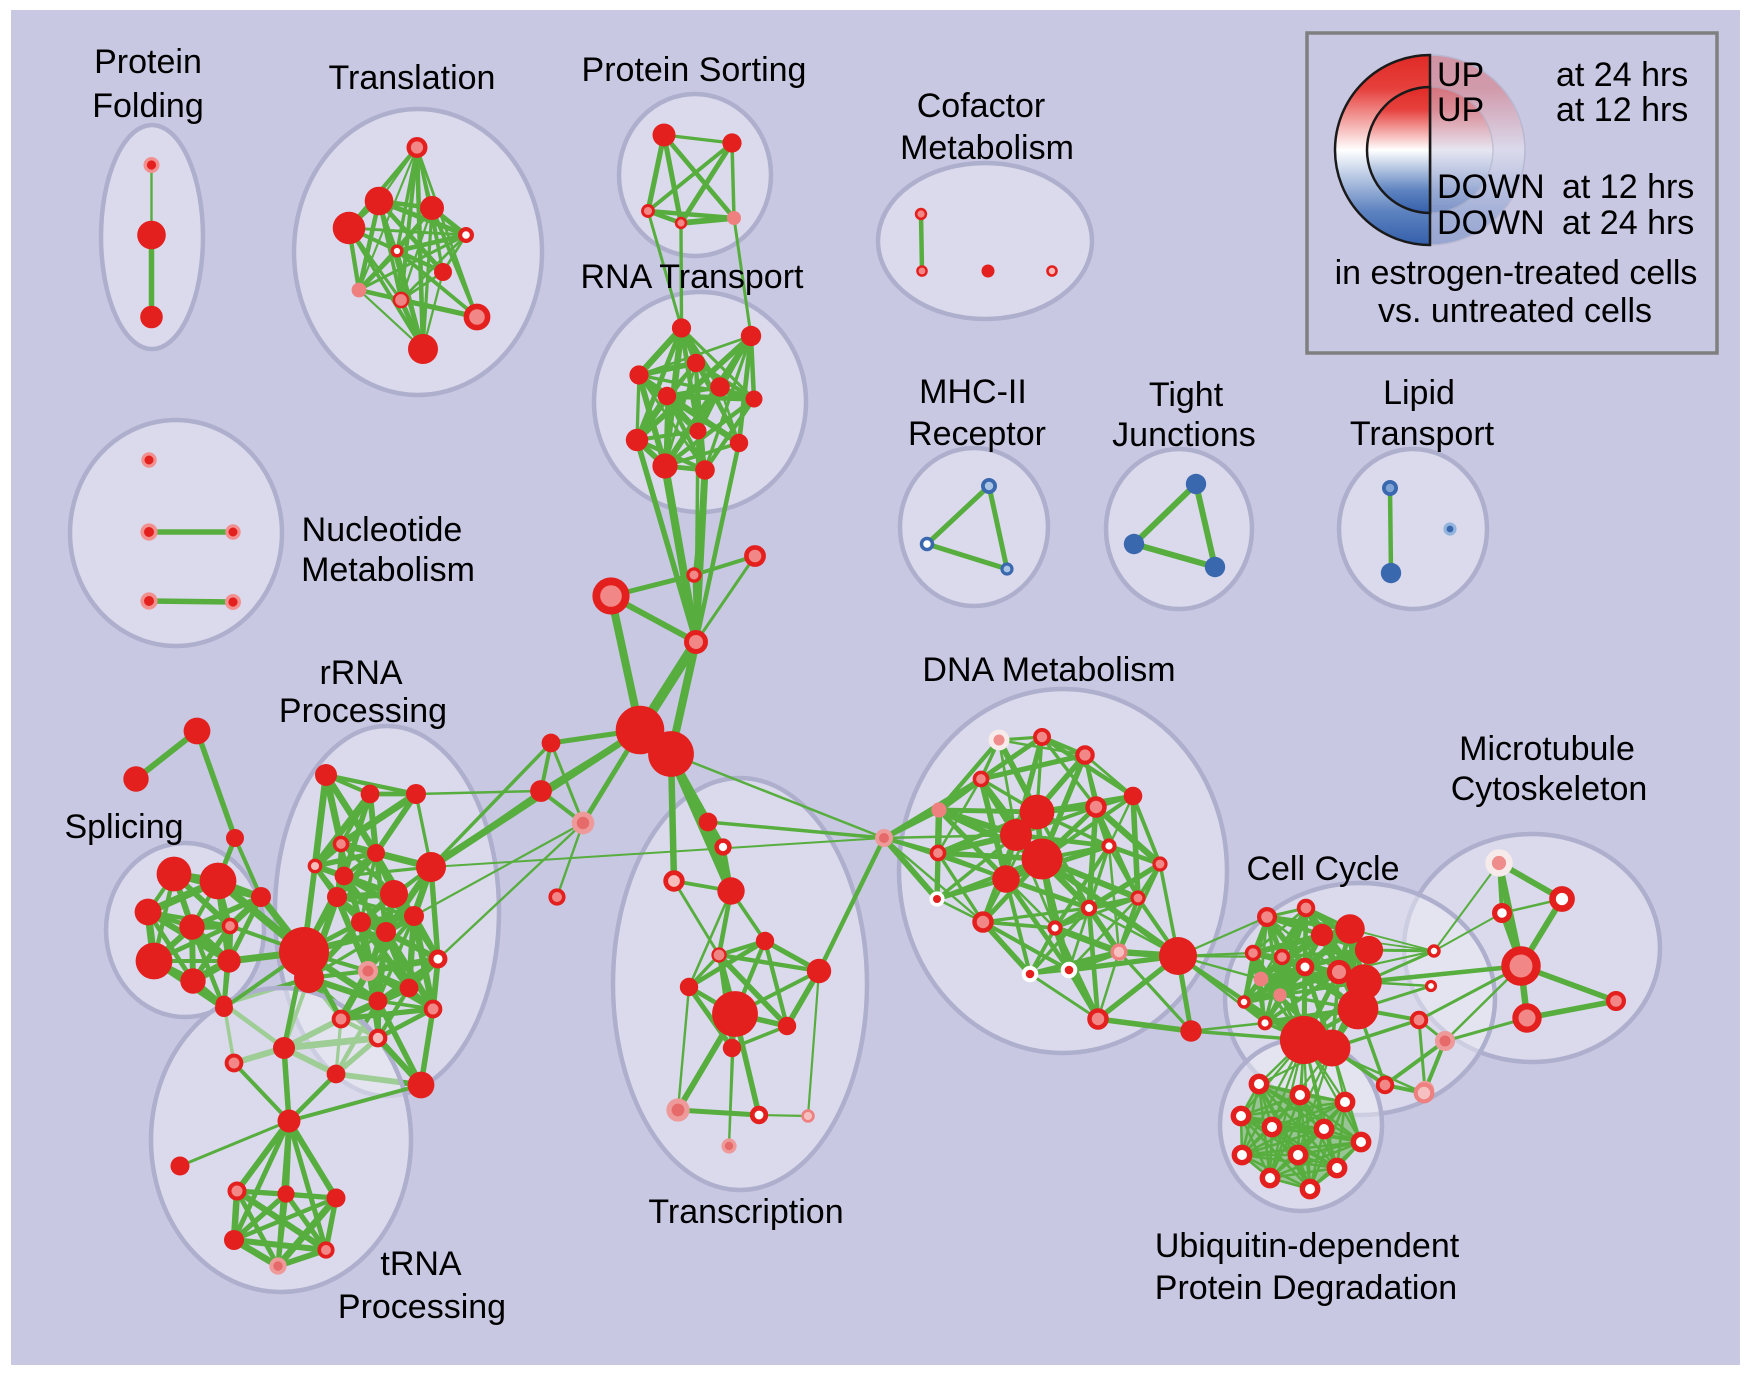  What do you see at coordinates (1516, 273) in the screenshot?
I see `svg-text: in estrogen-treated cells` at bounding box center [1516, 273].